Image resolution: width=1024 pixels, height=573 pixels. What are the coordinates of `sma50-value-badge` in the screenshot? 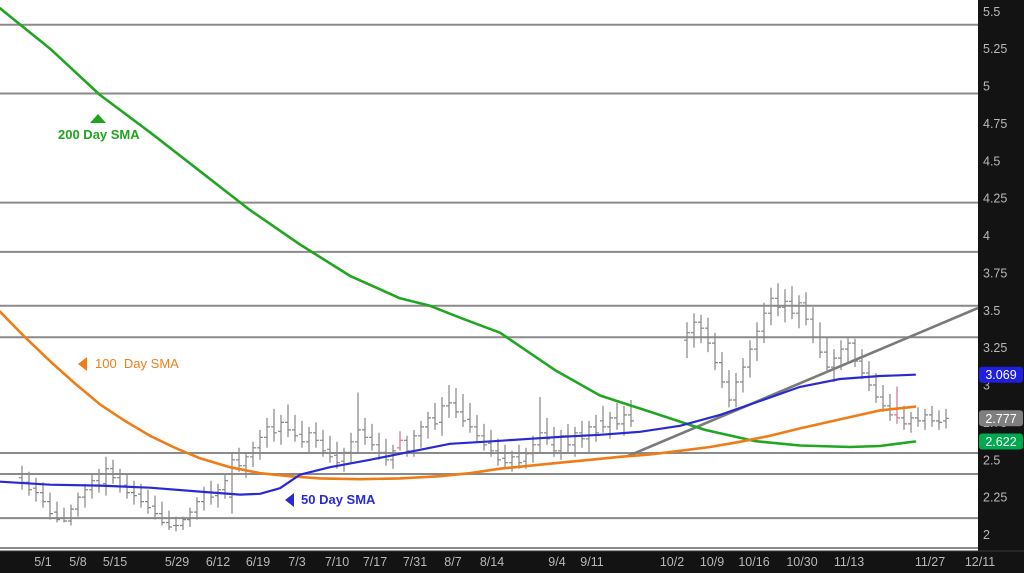 It's located at (1001, 374).